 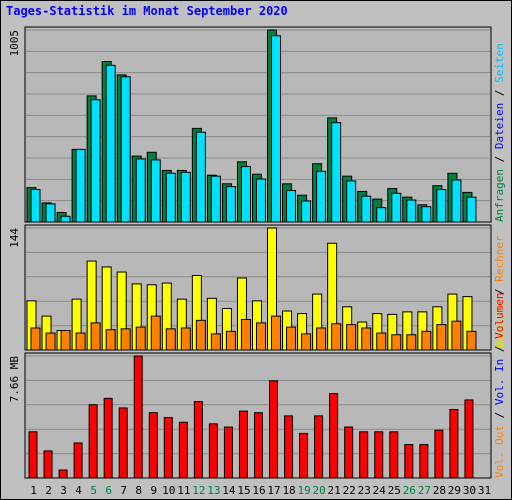 I want to click on x-tick-label-5: 5, so click(x=93, y=490).